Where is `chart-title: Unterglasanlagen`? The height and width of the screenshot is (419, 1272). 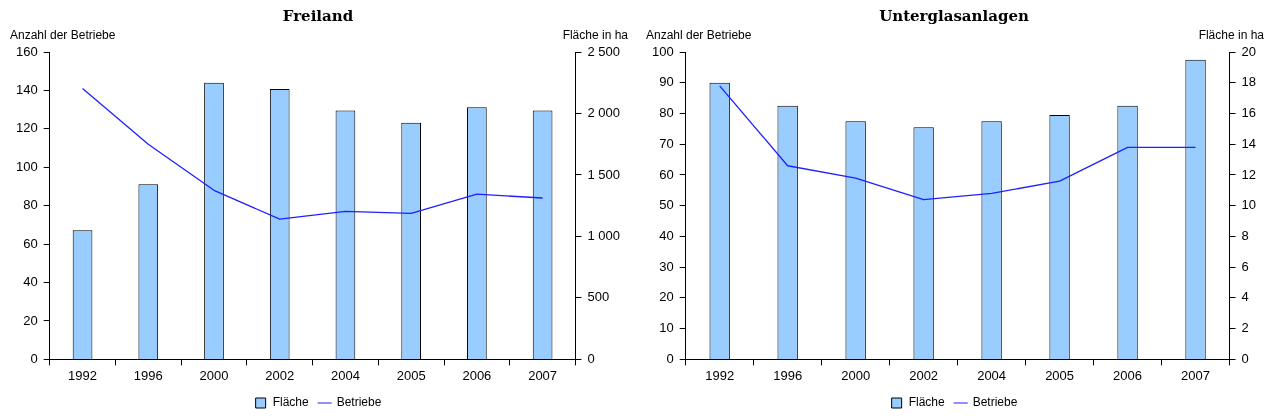 chart-title: Unterglasanlagen is located at coordinates (954, 15).